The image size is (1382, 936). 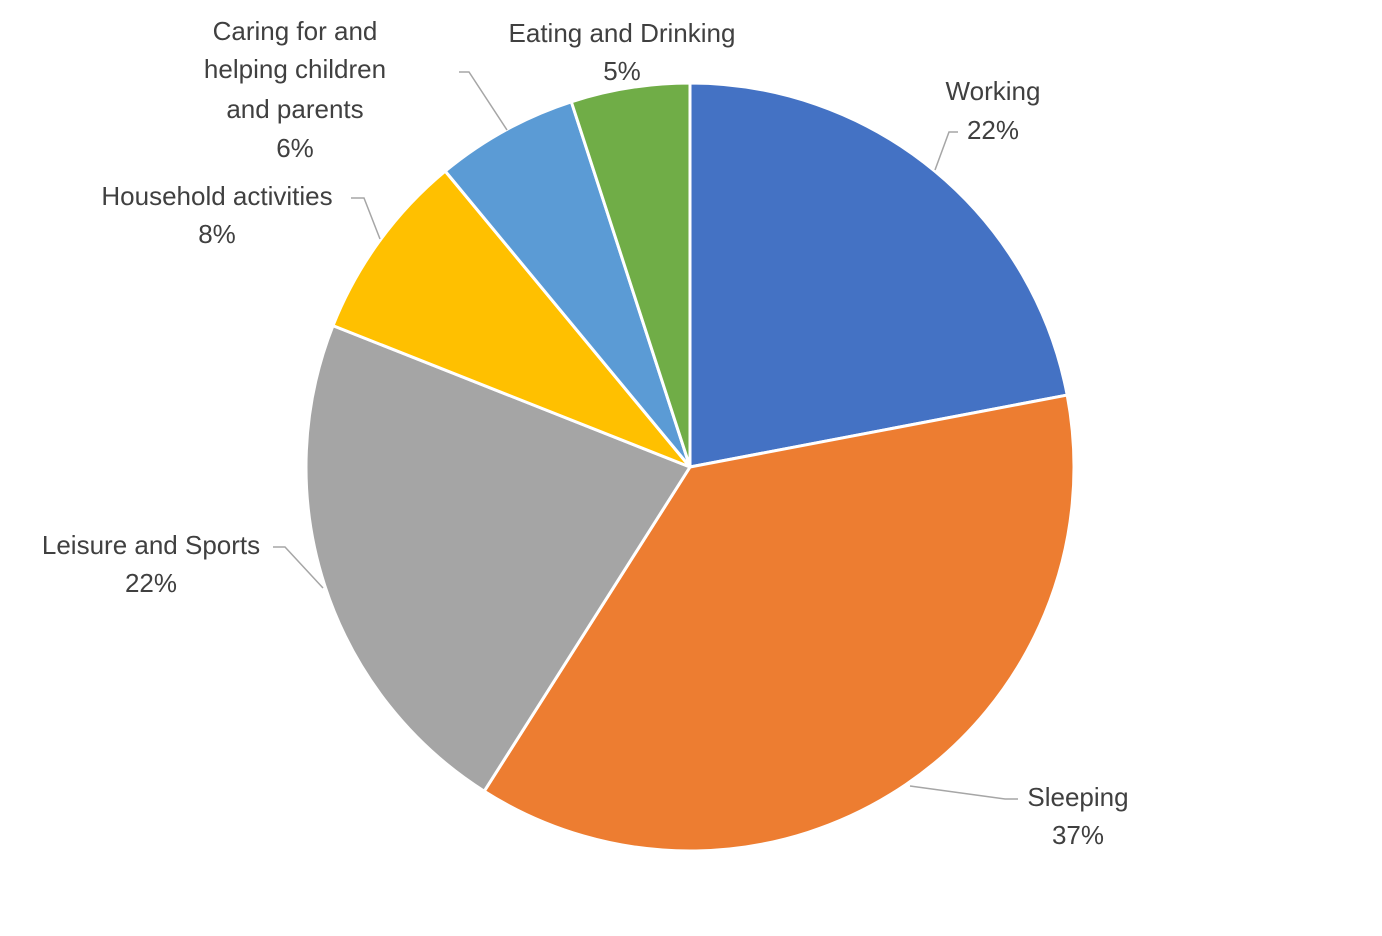 What do you see at coordinates (217, 234) in the screenshot?
I see `data-label-percent-household-activities: 8%` at bounding box center [217, 234].